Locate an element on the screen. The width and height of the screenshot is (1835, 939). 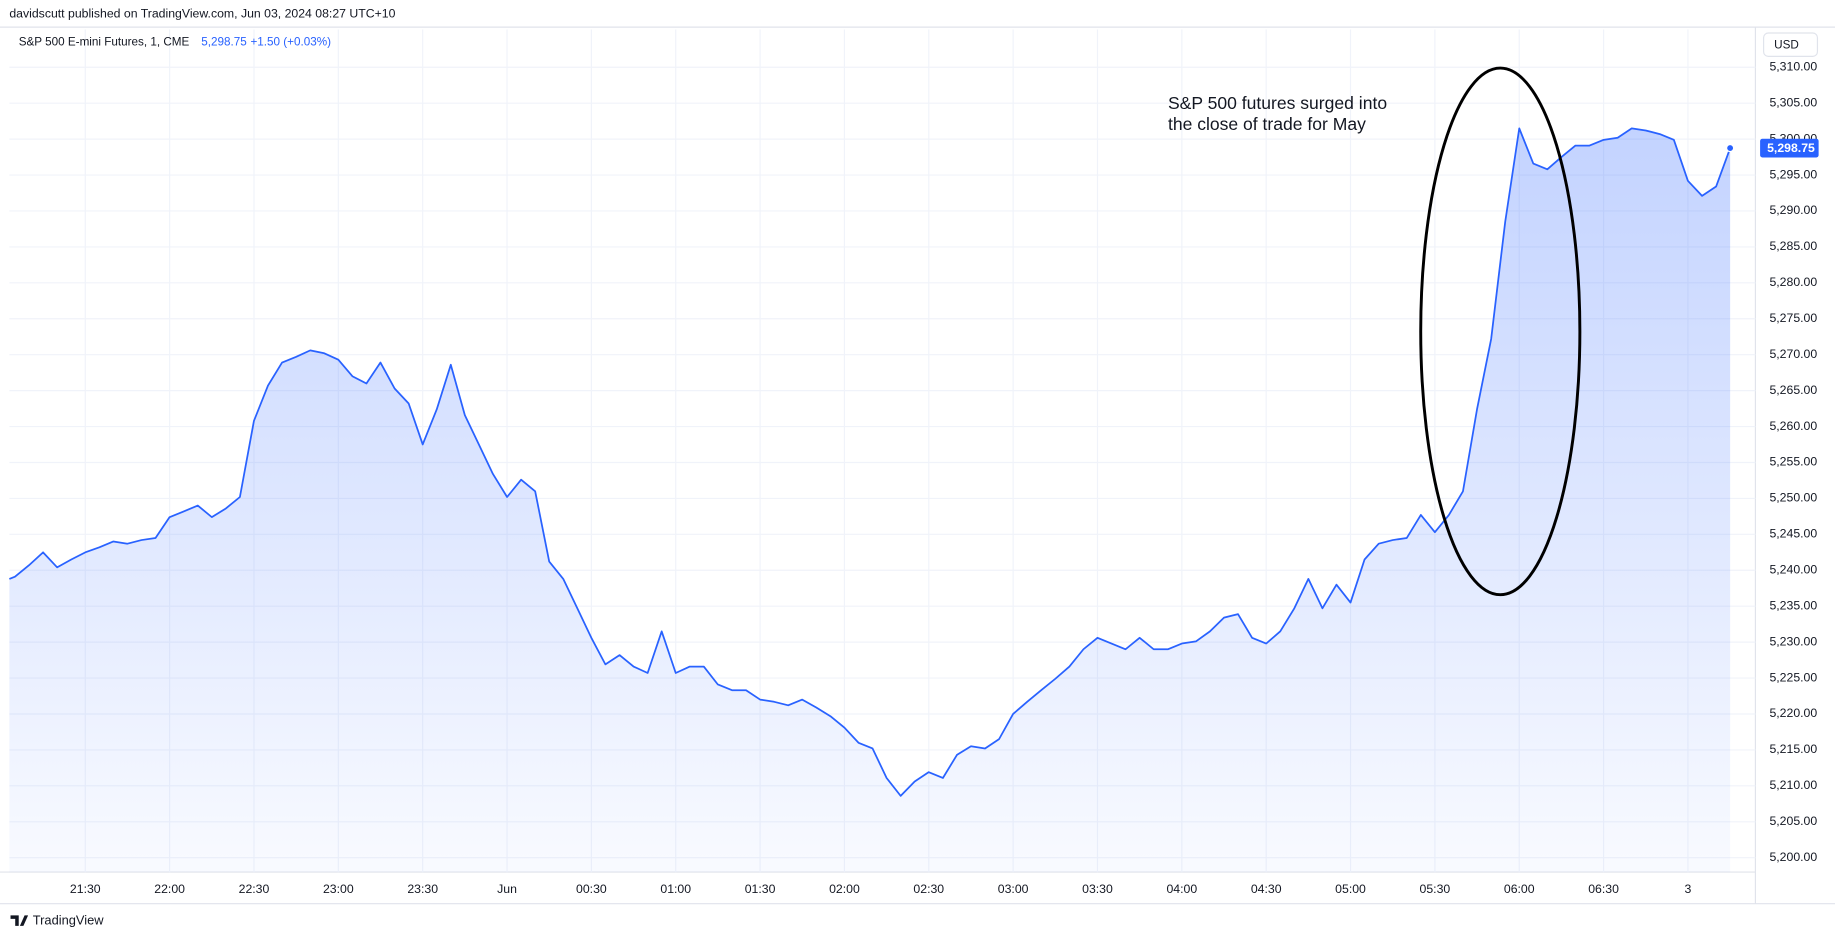
y-tick-label: 5,215.00 is located at coordinates (1793, 749).